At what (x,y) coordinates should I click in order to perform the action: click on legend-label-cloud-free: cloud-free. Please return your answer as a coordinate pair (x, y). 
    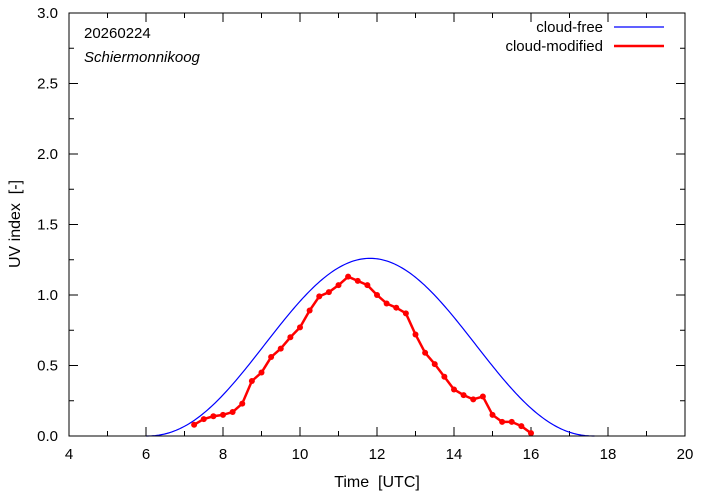
    Looking at the image, I should click on (569, 27).